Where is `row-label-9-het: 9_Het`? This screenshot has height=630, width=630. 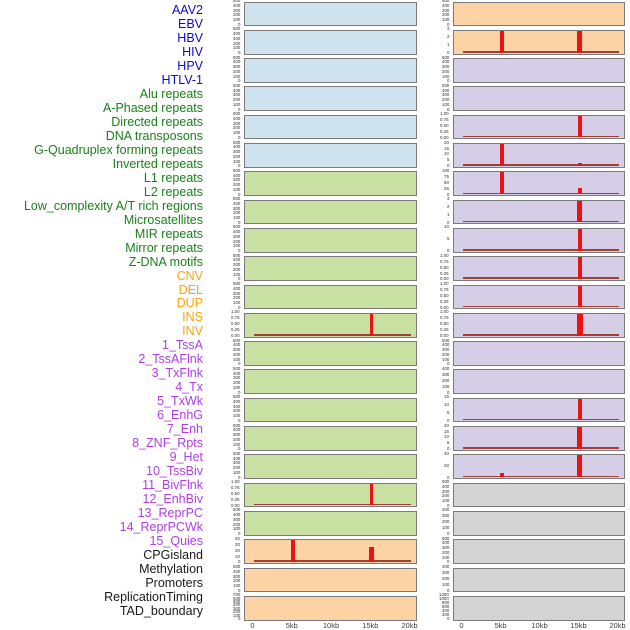
row-label-9-het: 9_Het is located at coordinates (186, 457).